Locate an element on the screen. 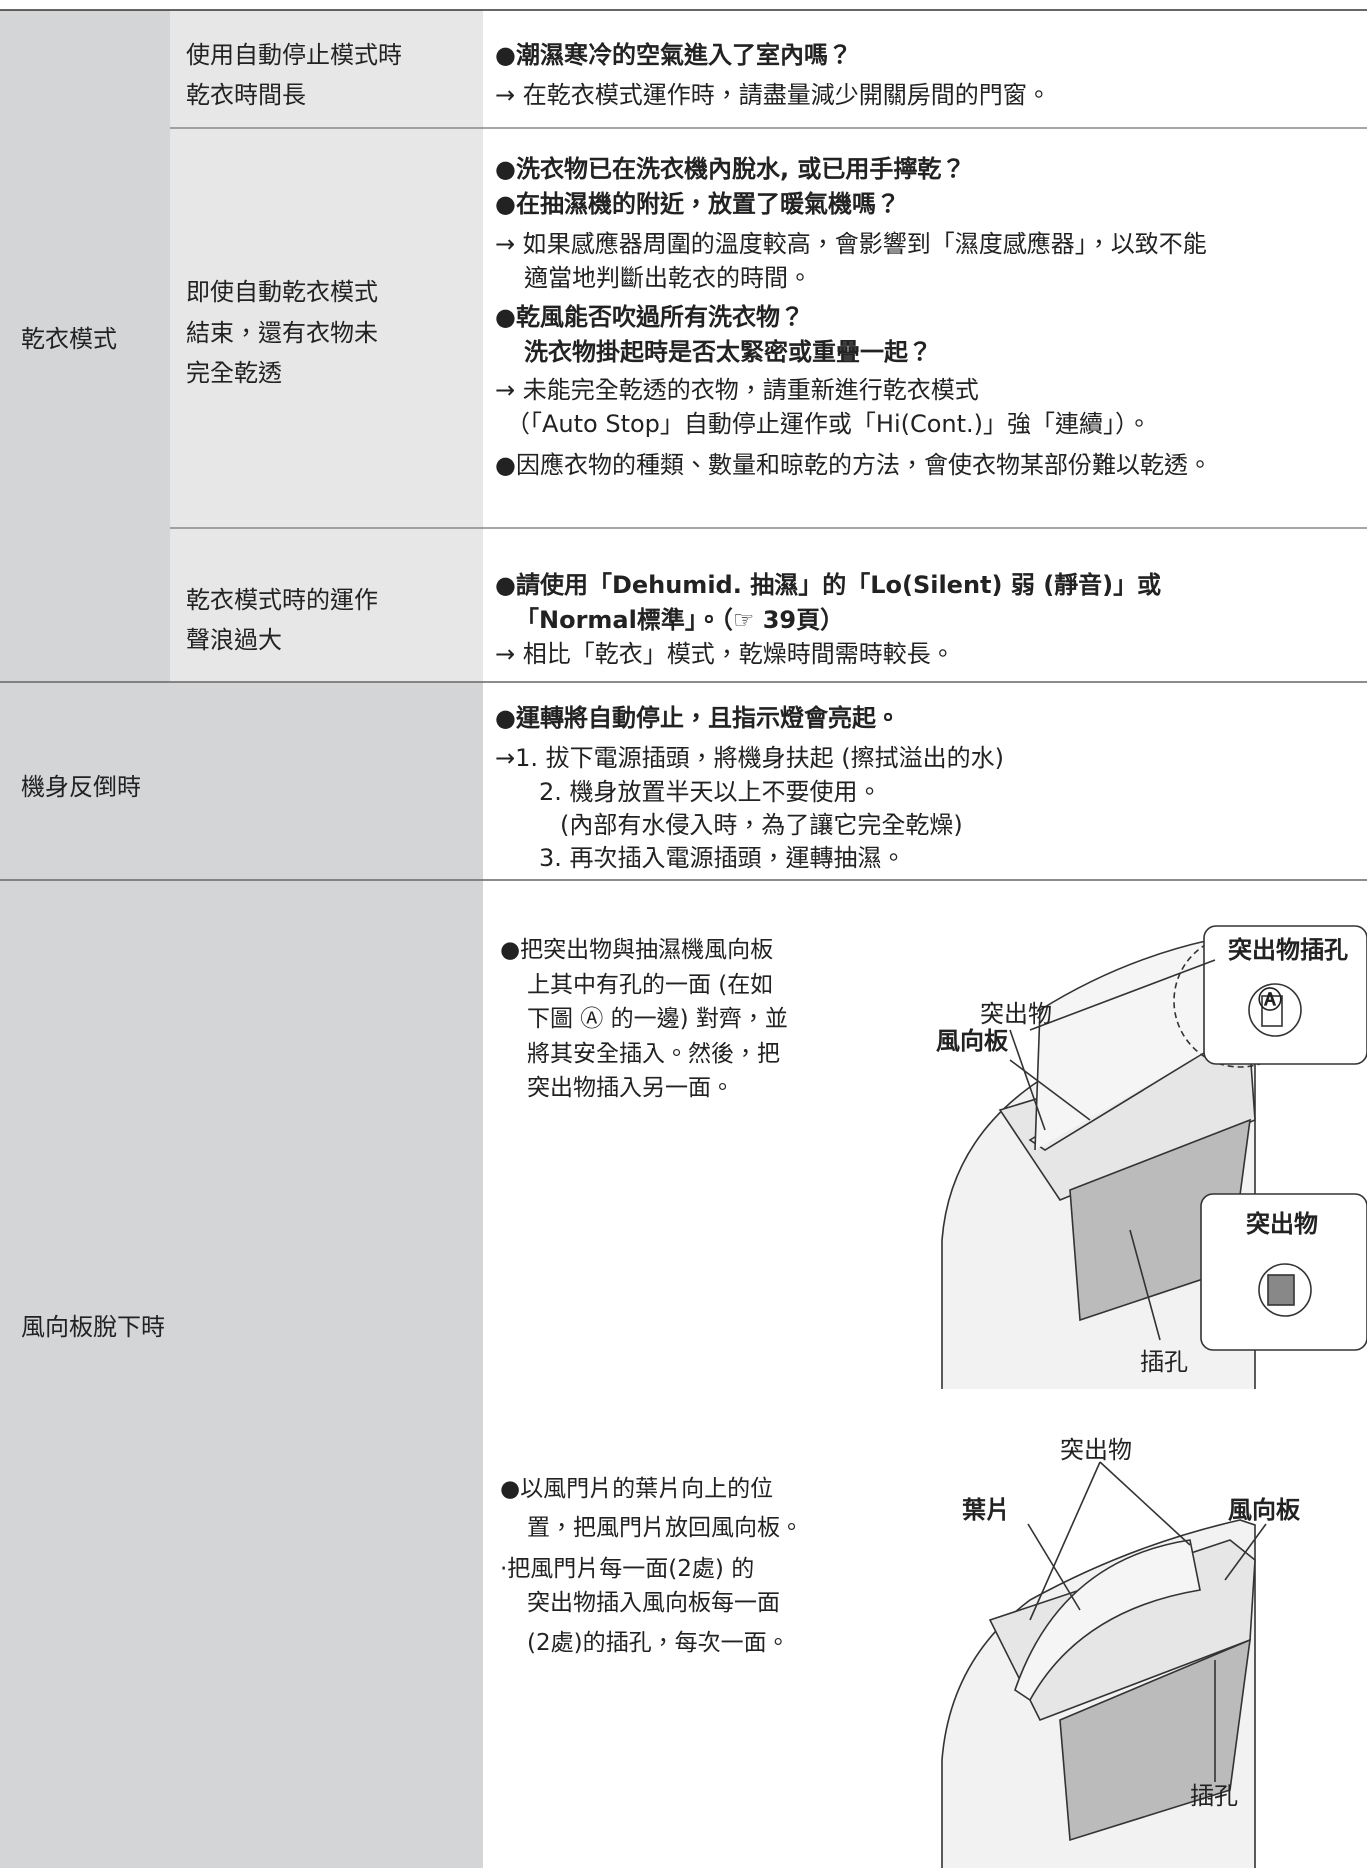 This screenshot has width=1367, height=1868. group-cell is located at coordinates (85, 346).